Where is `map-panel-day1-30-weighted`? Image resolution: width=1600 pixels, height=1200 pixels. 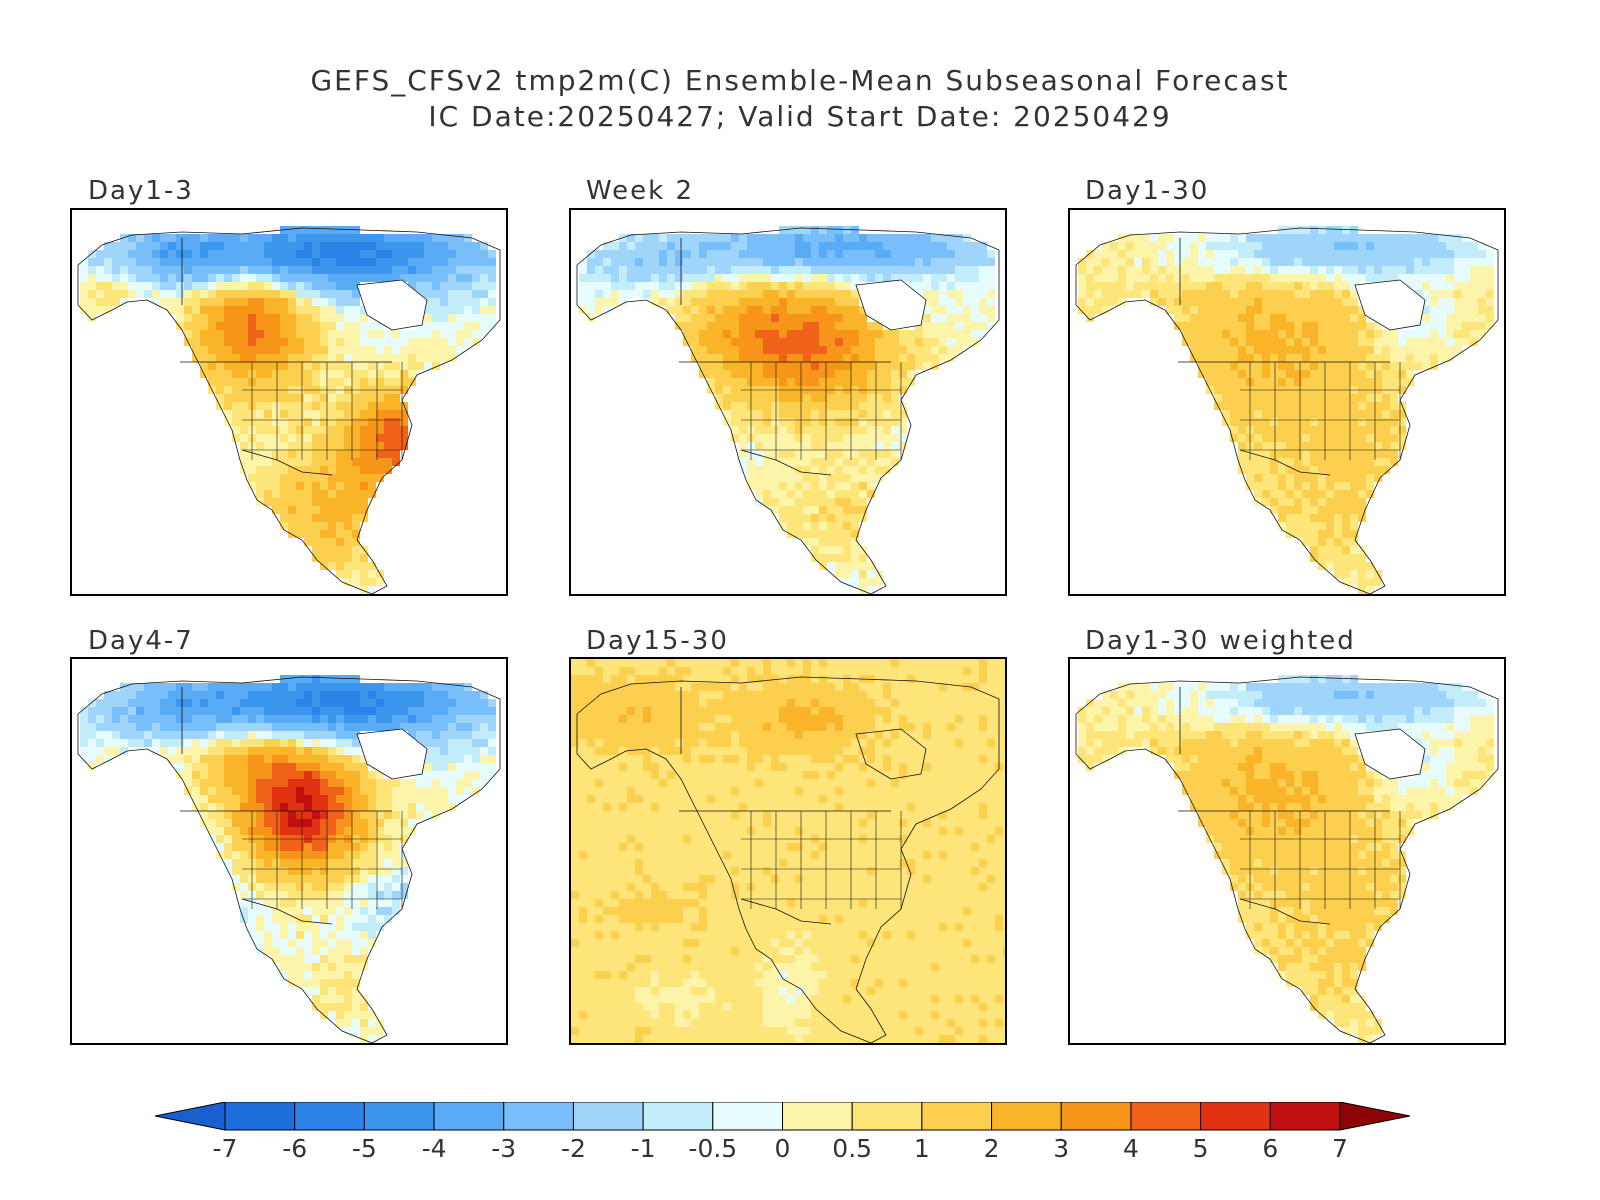
map-panel-day1-30-weighted is located at coordinates (1287, 851).